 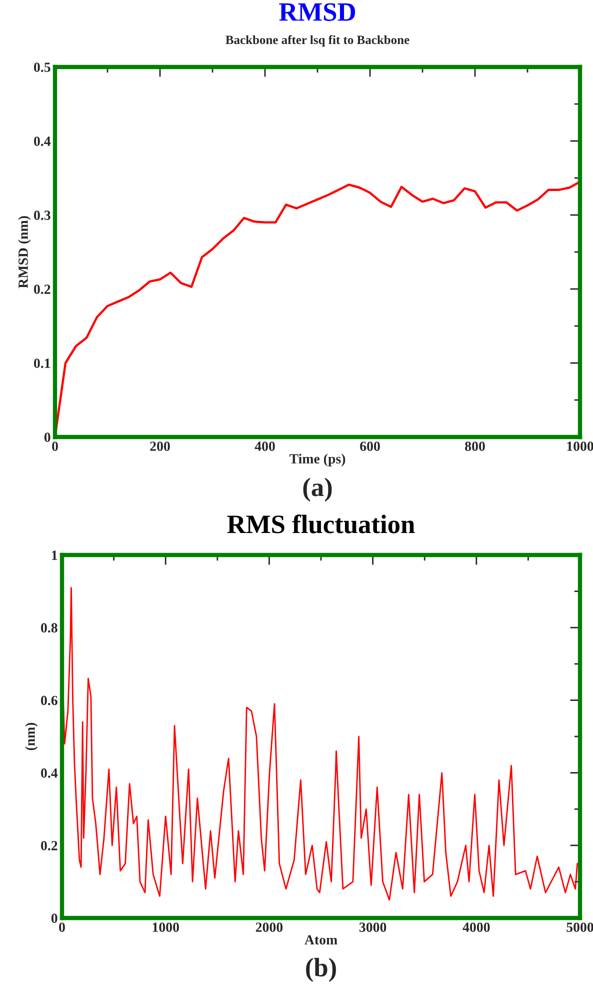 What do you see at coordinates (24, 252) in the screenshot?
I see `y-axis-title: RMSD (nm)` at bounding box center [24, 252].